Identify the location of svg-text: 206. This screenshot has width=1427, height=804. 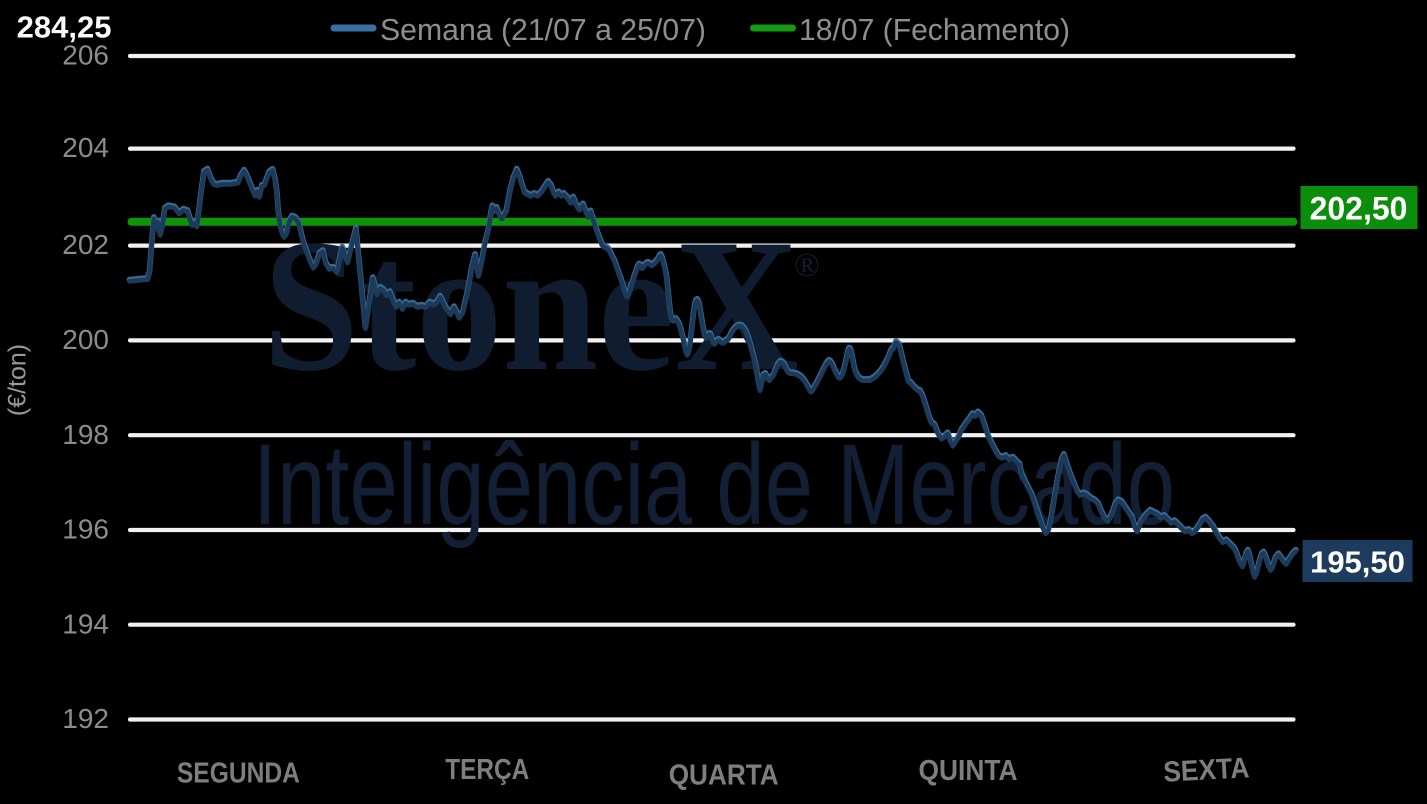
(85, 55).